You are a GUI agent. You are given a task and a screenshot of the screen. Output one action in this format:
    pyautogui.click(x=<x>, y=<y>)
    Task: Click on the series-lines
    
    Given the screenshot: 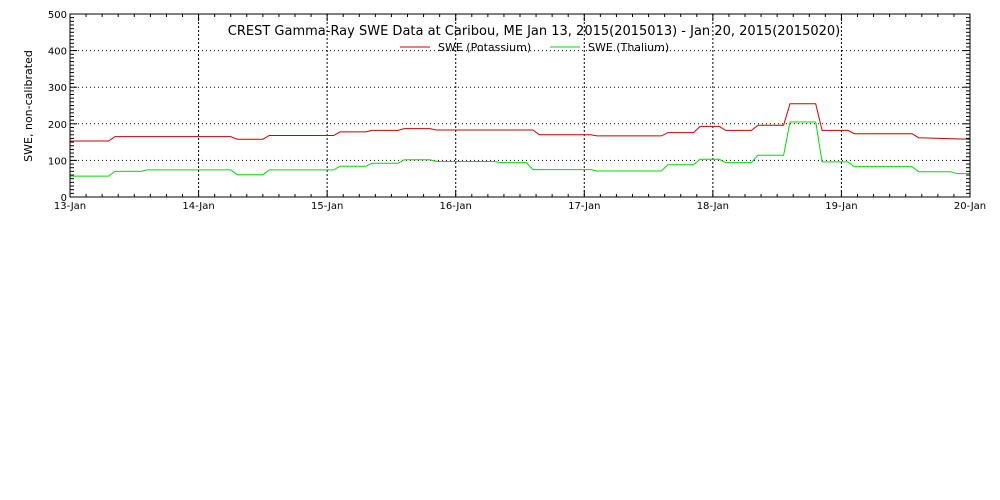 What is the action you would take?
    pyautogui.click(x=520, y=140)
    